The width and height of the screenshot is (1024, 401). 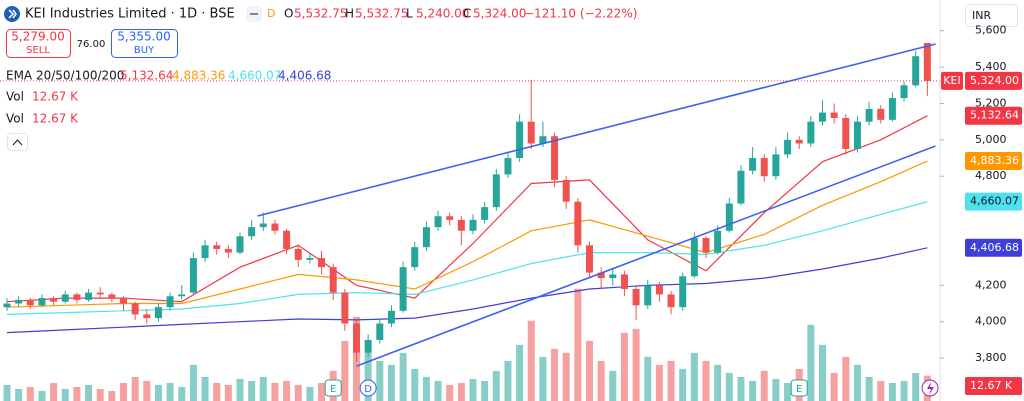 I want to click on change: −121.10 (−2.22%), so click(x=580, y=14).